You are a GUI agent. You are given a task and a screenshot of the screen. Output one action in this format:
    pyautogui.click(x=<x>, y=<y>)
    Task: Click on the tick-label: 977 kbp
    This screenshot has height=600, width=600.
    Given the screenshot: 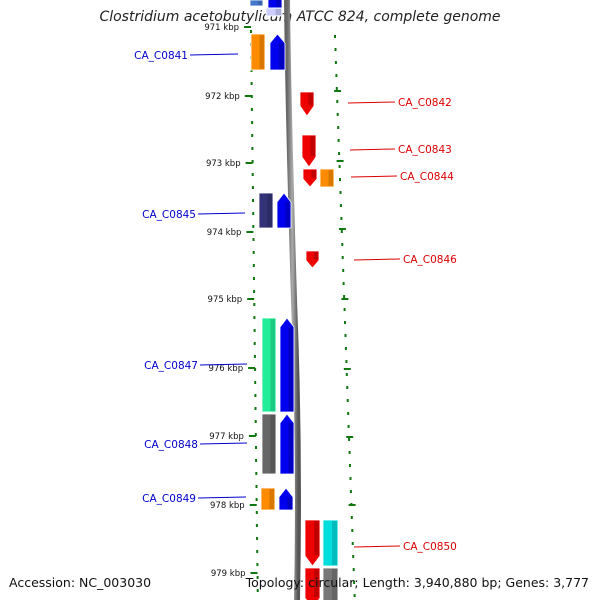 What is the action you would take?
    pyautogui.click(x=226, y=437)
    